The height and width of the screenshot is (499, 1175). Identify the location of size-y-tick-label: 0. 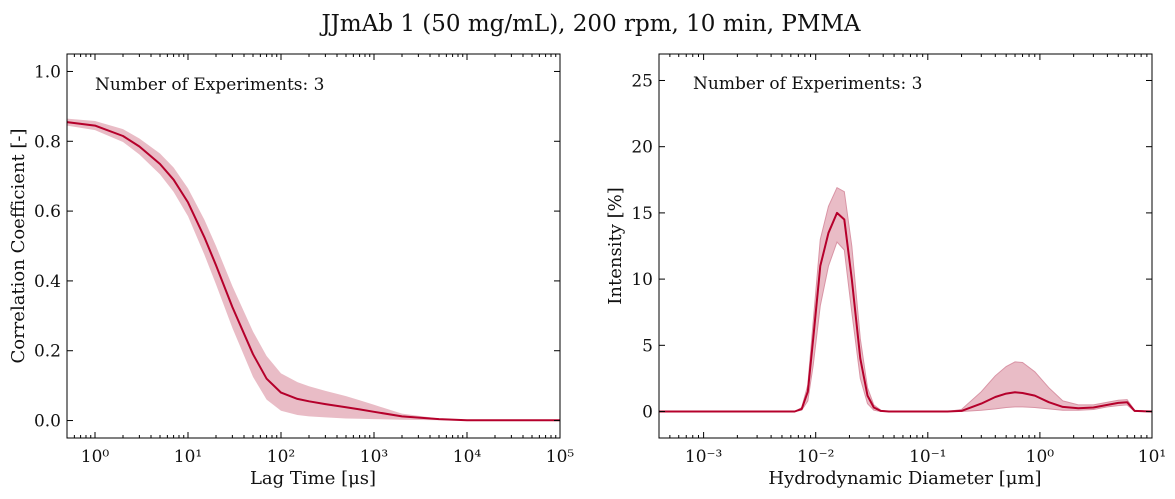
(647, 413).